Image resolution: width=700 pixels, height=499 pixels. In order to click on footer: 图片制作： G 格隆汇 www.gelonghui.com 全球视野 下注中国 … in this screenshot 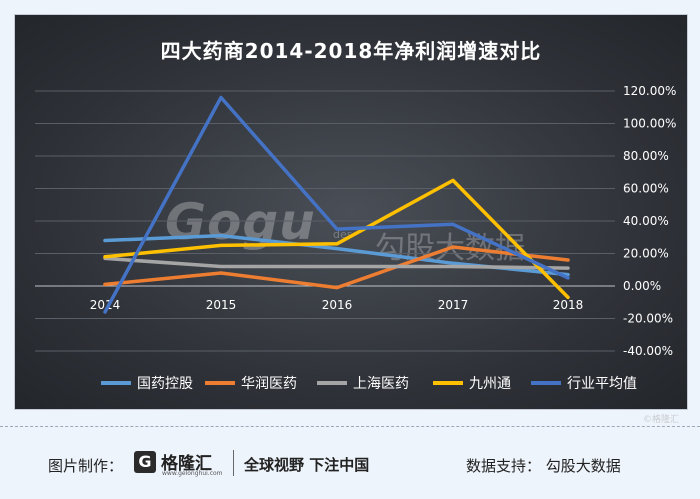, I will do `click(350, 465)`.